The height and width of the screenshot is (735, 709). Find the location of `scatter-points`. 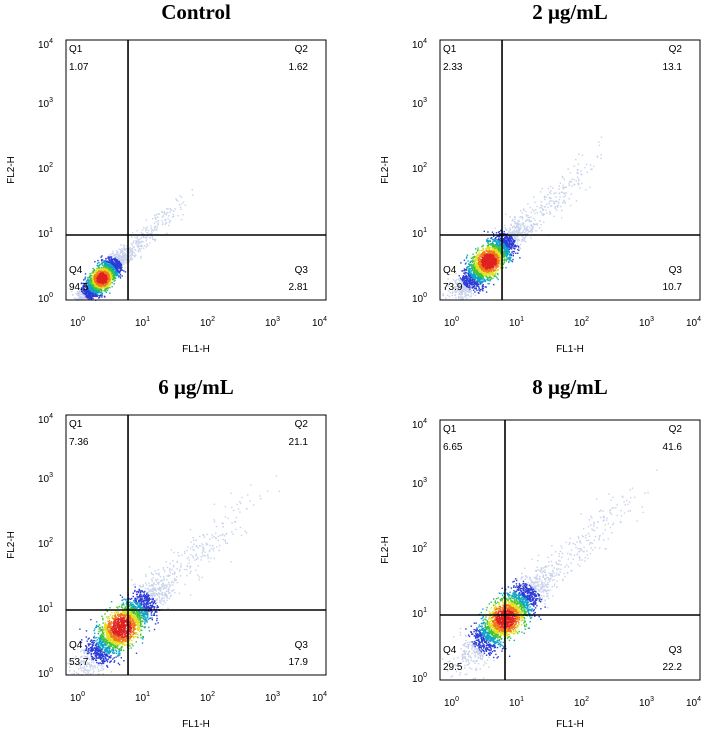

scatter-points is located at coordinates (522, 218).